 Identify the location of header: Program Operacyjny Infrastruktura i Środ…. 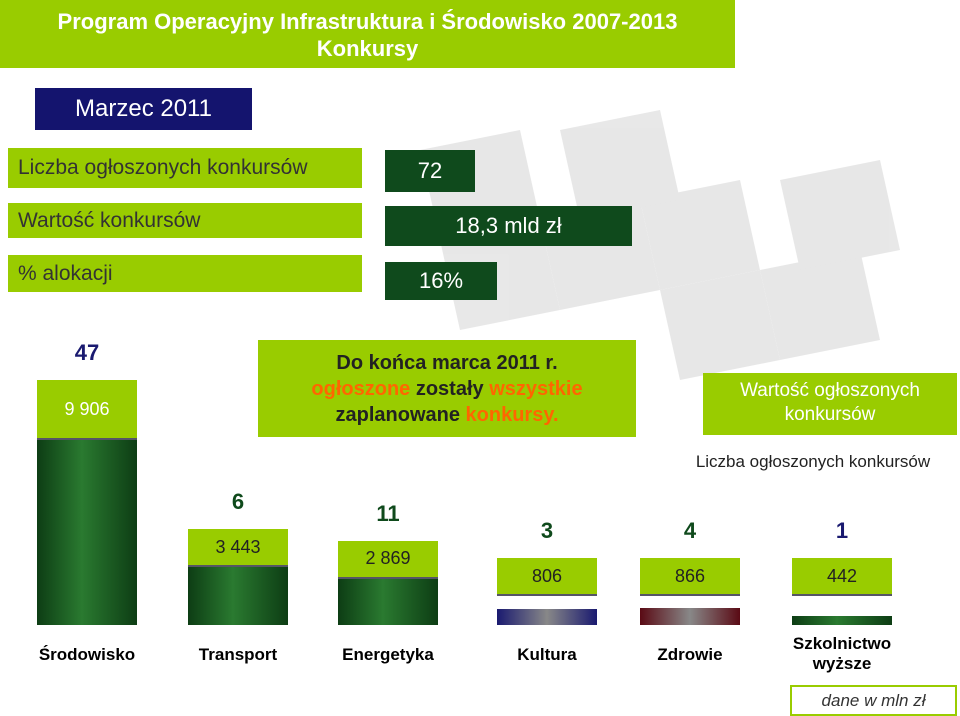
(367, 34).